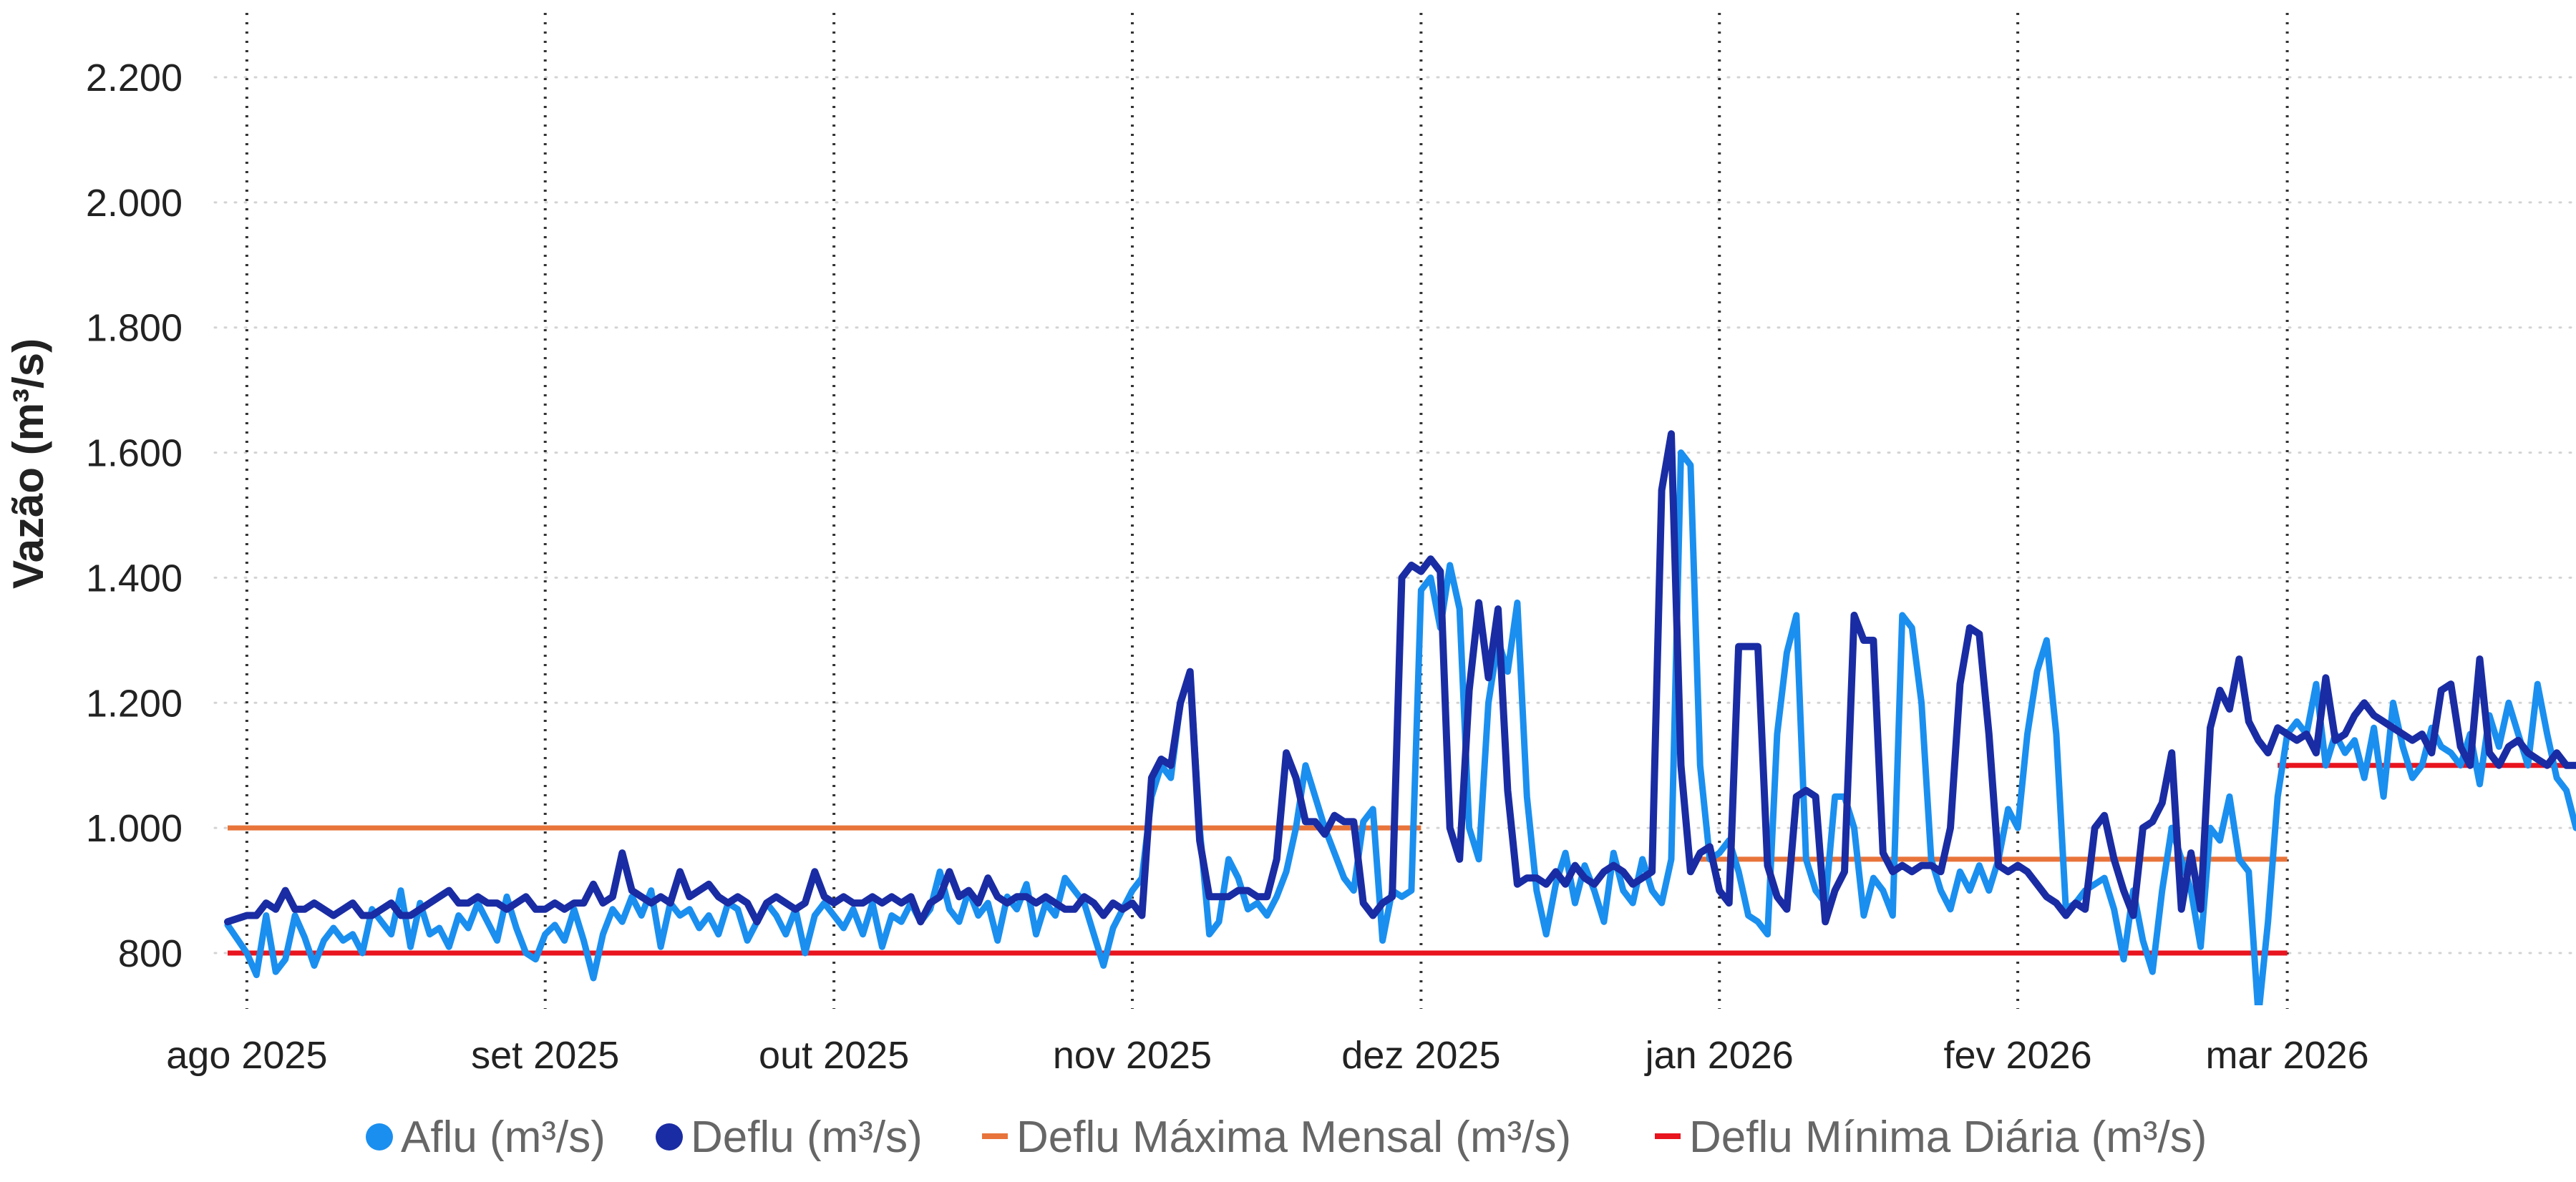  Describe the element at coordinates (134, 78) in the screenshot. I see `y-tick-label: 2.200` at that location.